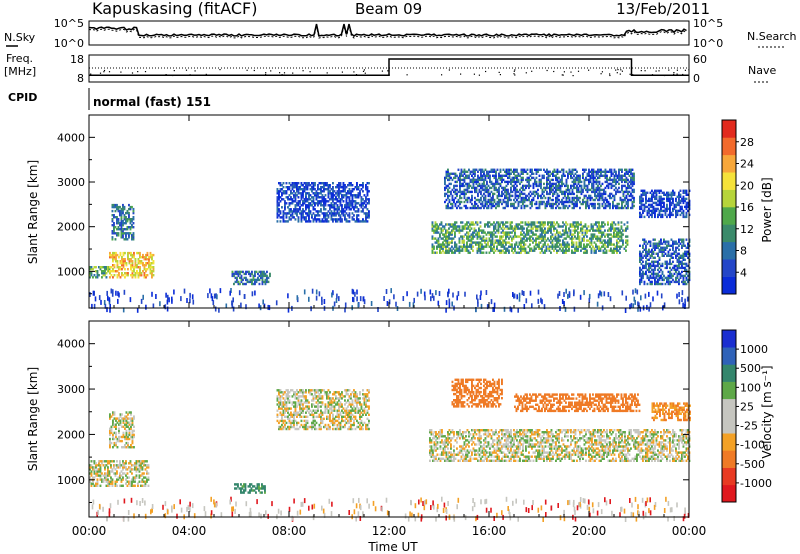 The image size is (800, 554). What do you see at coordinates (486, 71) in the screenshot?
I see `nave-dot` at bounding box center [486, 71].